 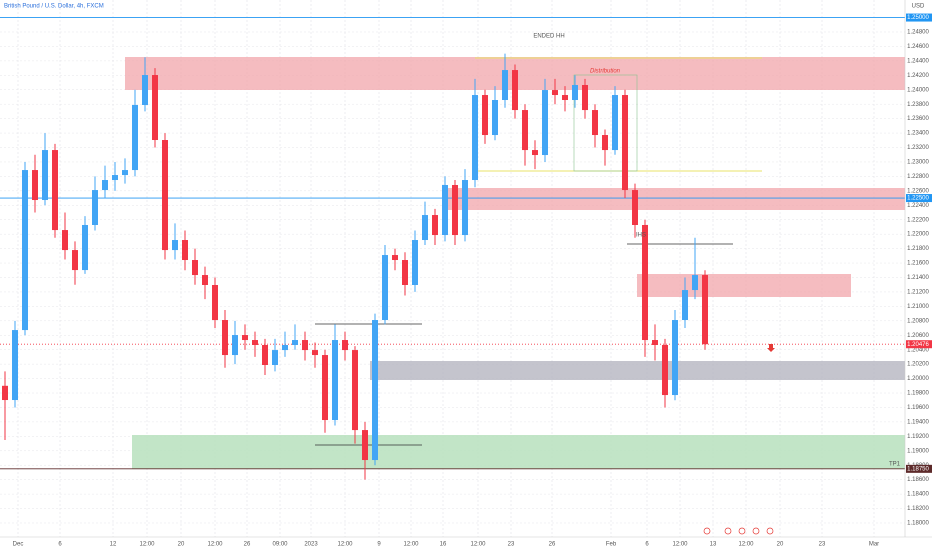 What do you see at coordinates (918, 336) in the screenshot?
I see `y-tick-label: 1.20600` at bounding box center [918, 336].